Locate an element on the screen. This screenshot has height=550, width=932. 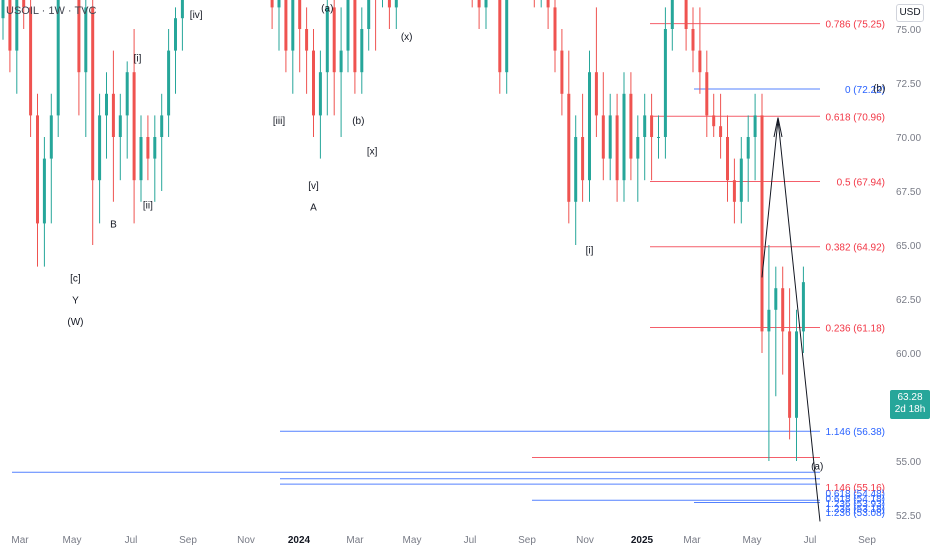
level-label: 1.146 (56.38) is located at coordinates (856, 432).